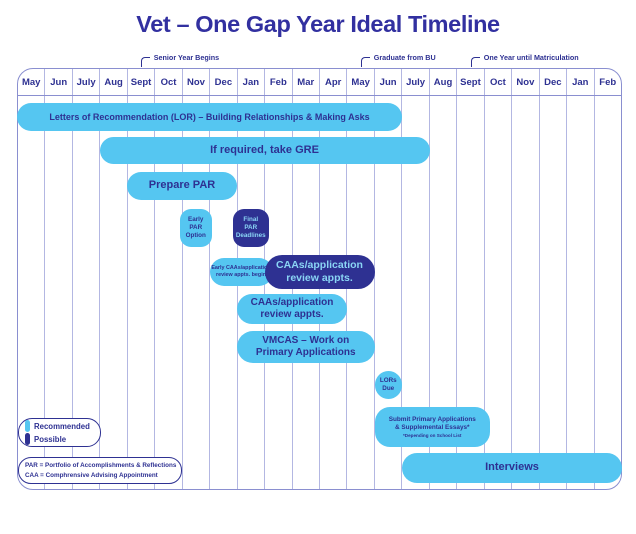  Describe the element at coordinates (581, 279) in the screenshot. I see `month-col-21-jan: Jan` at that location.